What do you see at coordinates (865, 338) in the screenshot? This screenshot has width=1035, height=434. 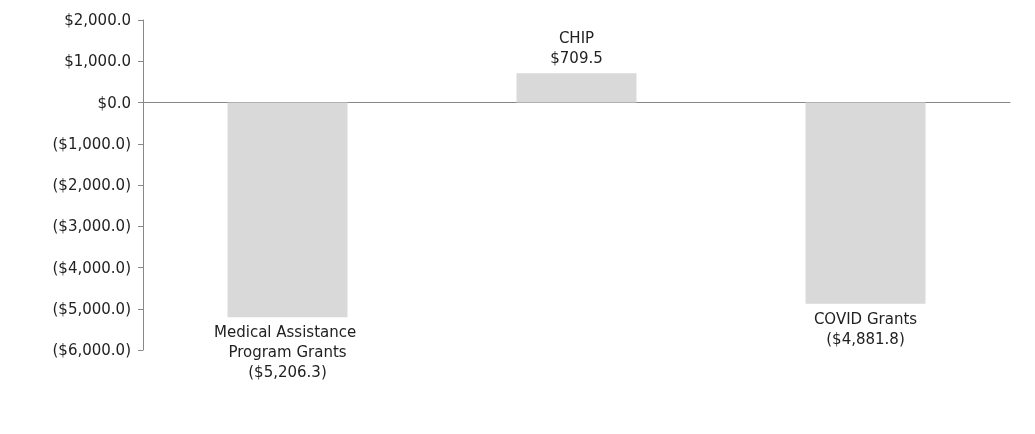 I see `data-label: ($4,881.8)` at bounding box center [865, 338].